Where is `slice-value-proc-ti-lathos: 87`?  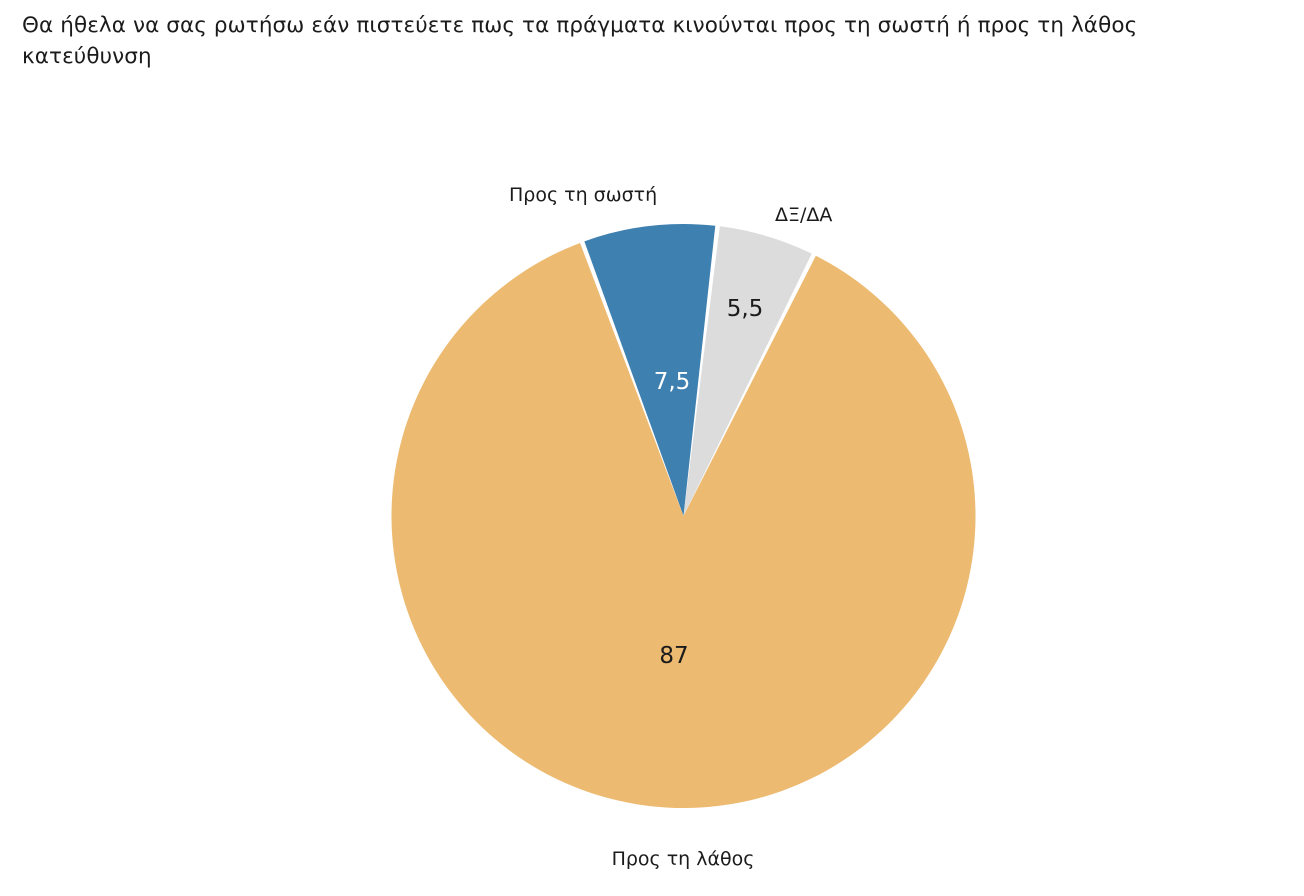 slice-value-proc-ti-lathos: 87 is located at coordinates (674, 656).